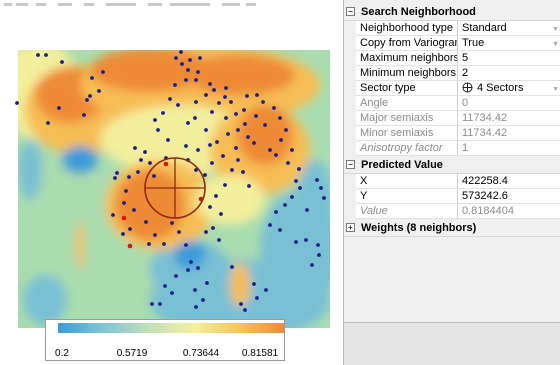  Describe the element at coordinates (509, 43) in the screenshot. I see `property-value: True ▼` at that location.